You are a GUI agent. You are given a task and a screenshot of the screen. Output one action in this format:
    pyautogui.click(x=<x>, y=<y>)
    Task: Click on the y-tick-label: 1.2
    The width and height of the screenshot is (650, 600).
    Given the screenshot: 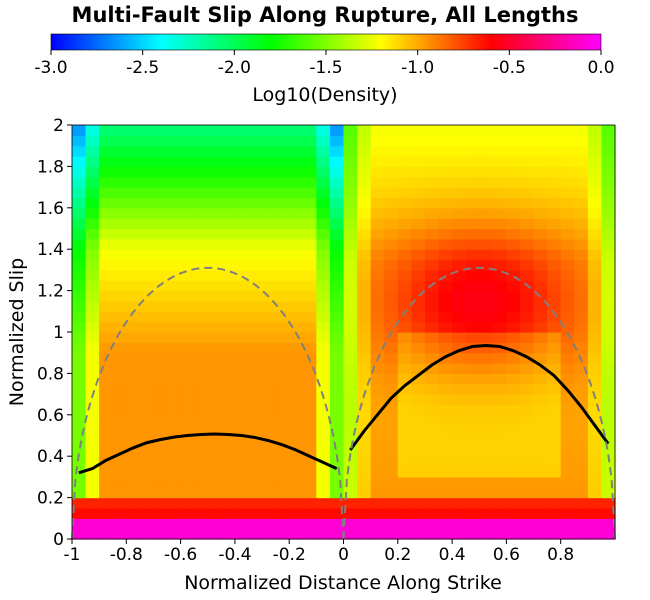 What is the action you would take?
    pyautogui.click(x=50, y=292)
    